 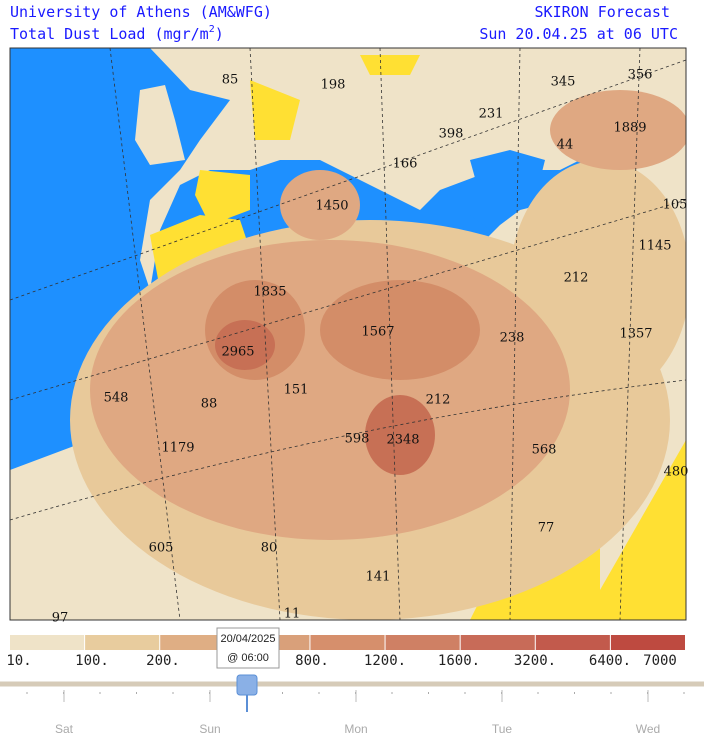 What do you see at coordinates (377, 332) in the screenshot?
I see `map-value-label: 1567` at bounding box center [377, 332].